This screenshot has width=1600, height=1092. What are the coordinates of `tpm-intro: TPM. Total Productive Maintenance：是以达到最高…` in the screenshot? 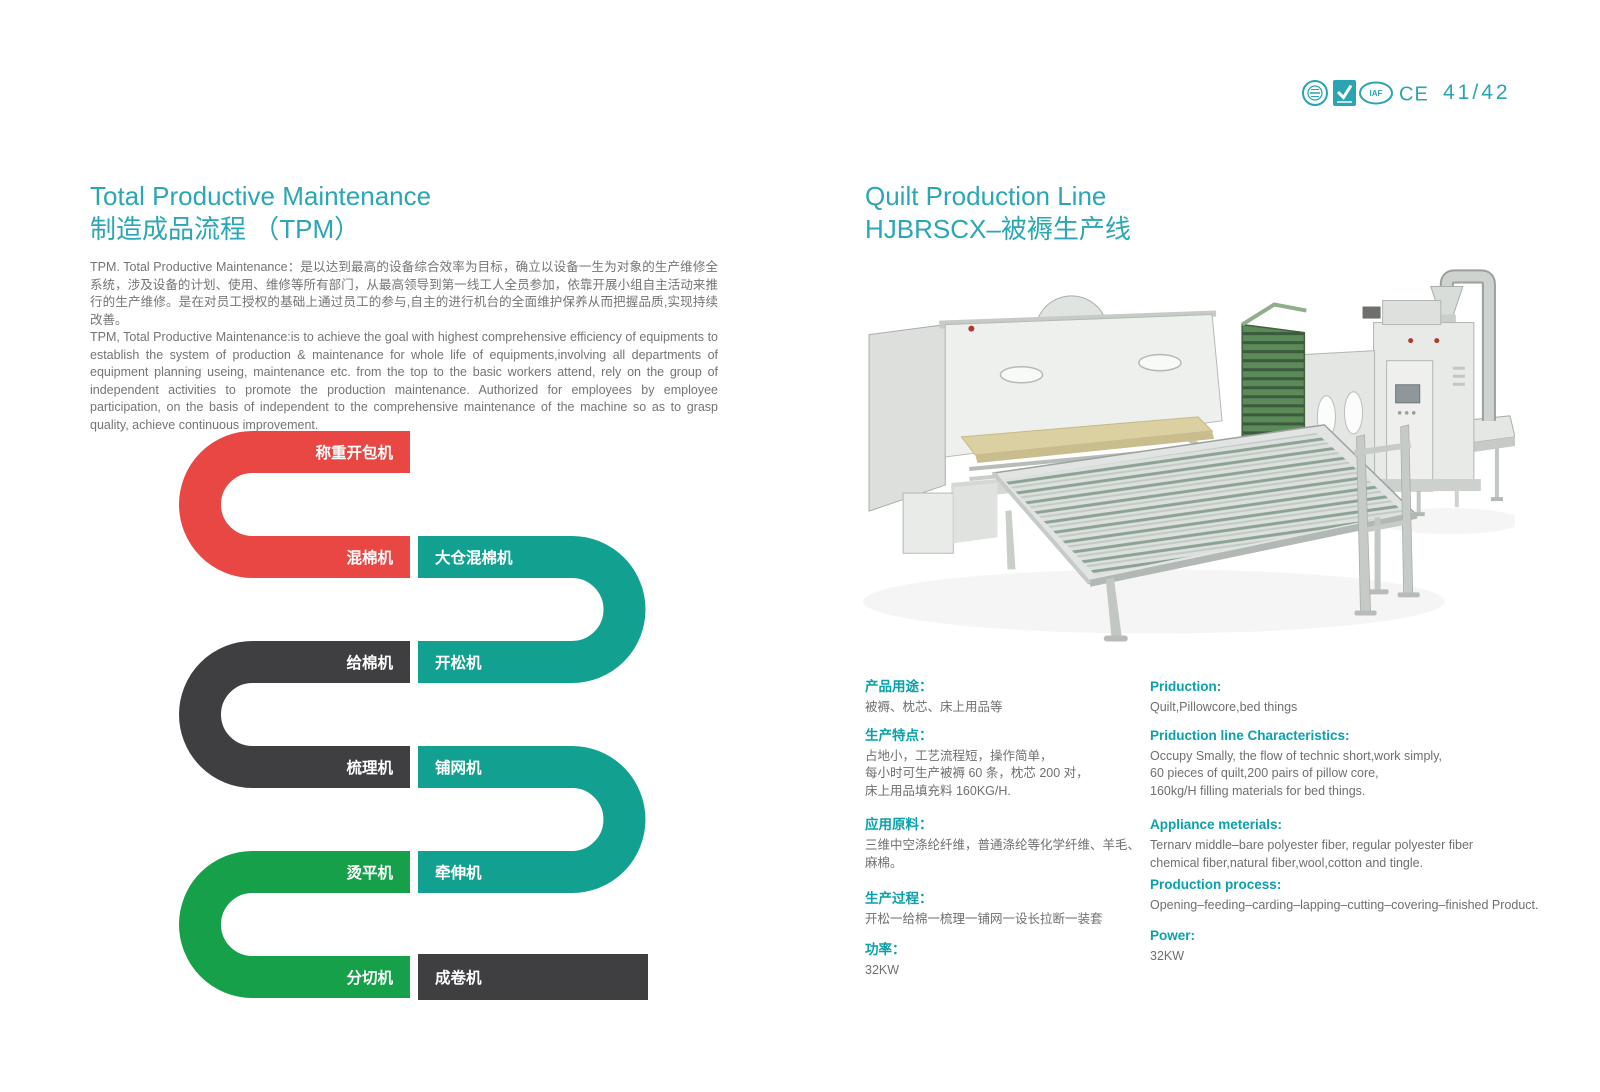 It's located at (404, 346).